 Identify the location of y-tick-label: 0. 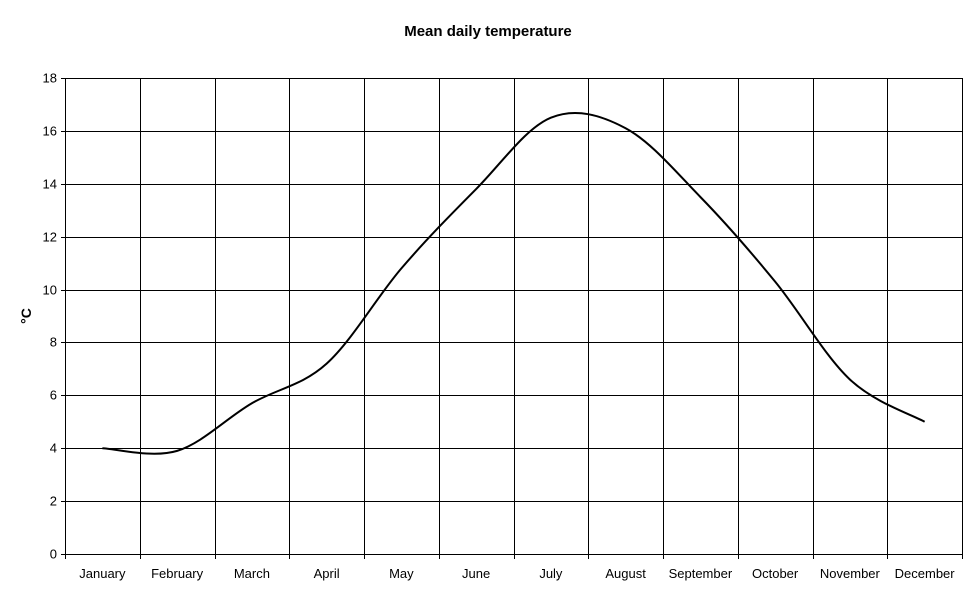
(53, 554).